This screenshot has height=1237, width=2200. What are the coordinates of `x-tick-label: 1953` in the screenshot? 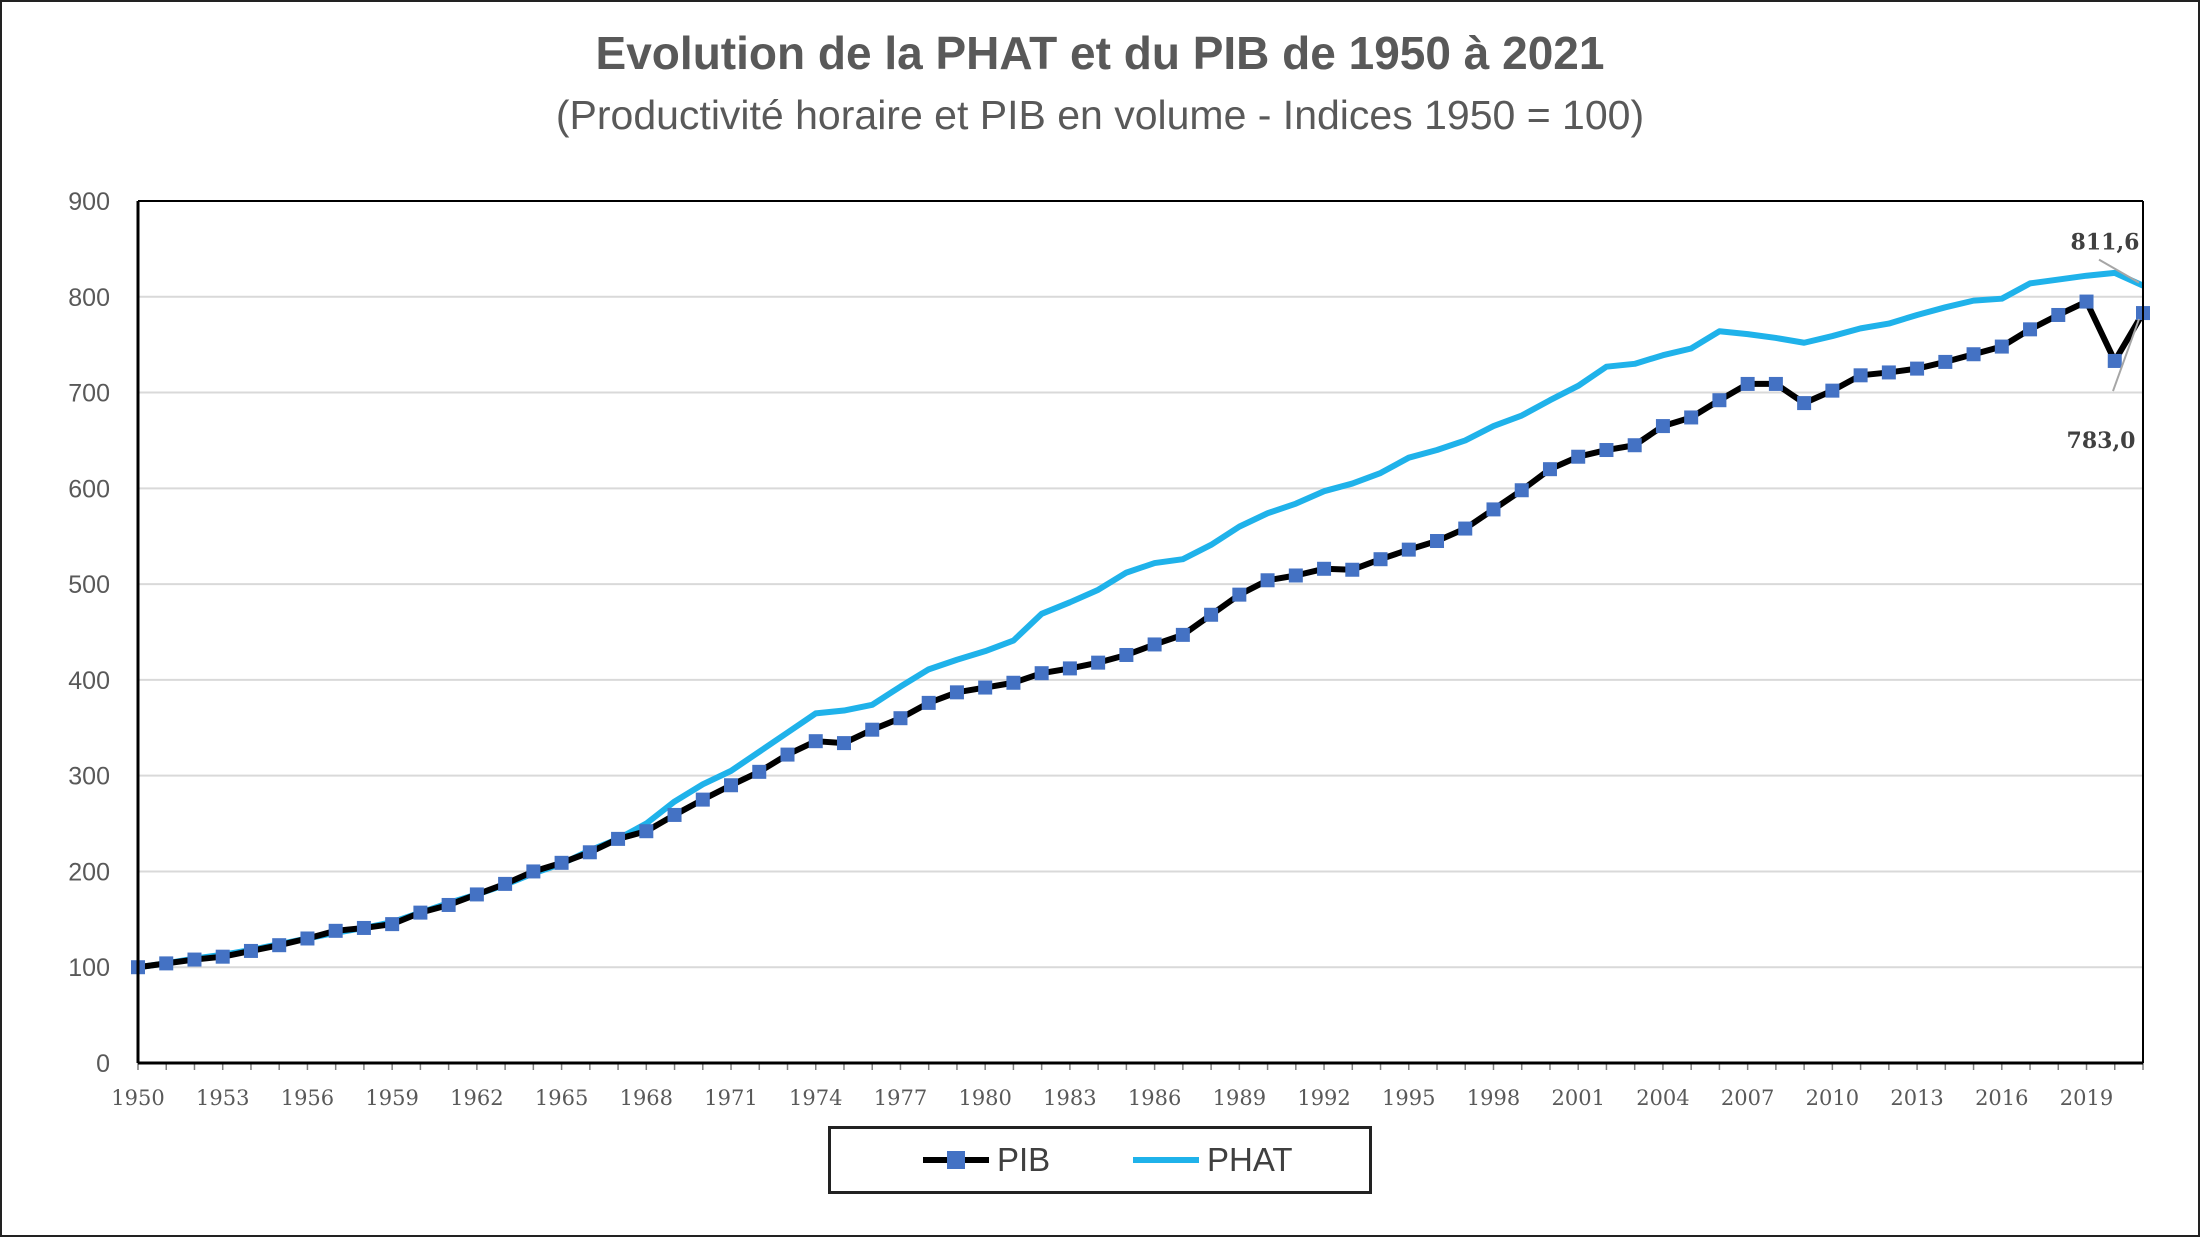 It's located at (222, 1098).